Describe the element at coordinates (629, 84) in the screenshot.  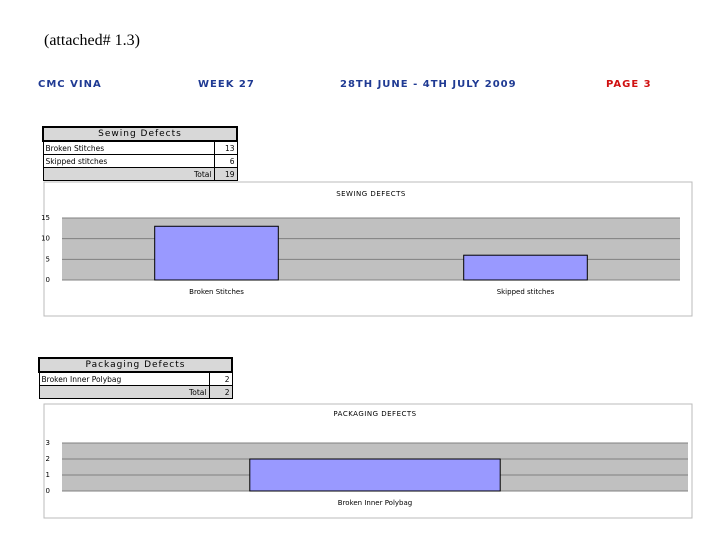
I see `page-number: PAGE 3` at that location.